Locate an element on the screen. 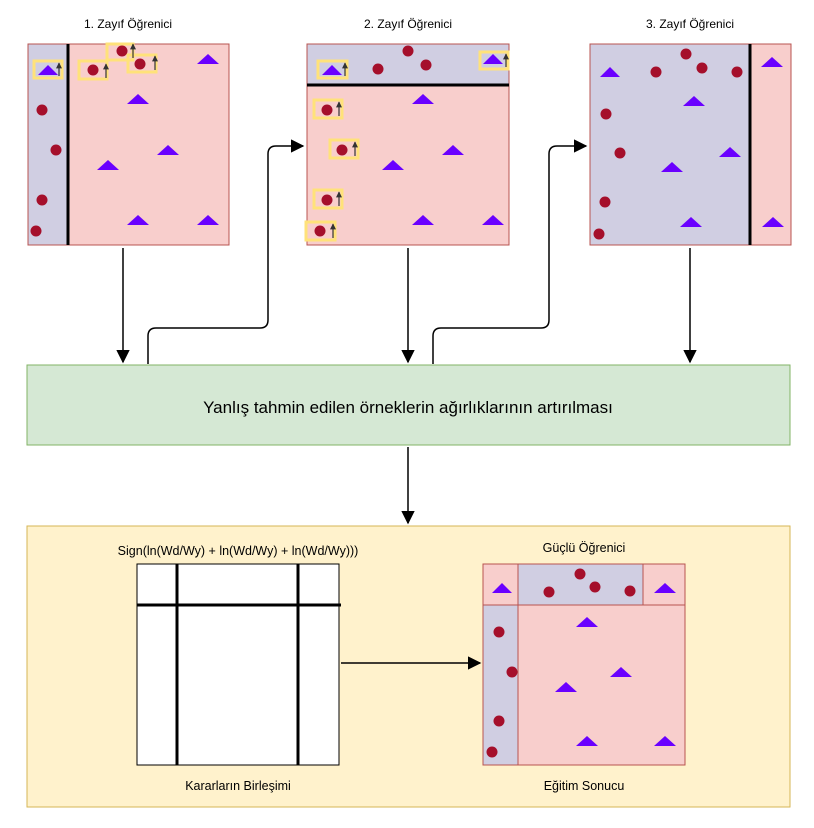  weak-learner-1-panel is located at coordinates (128, 144).